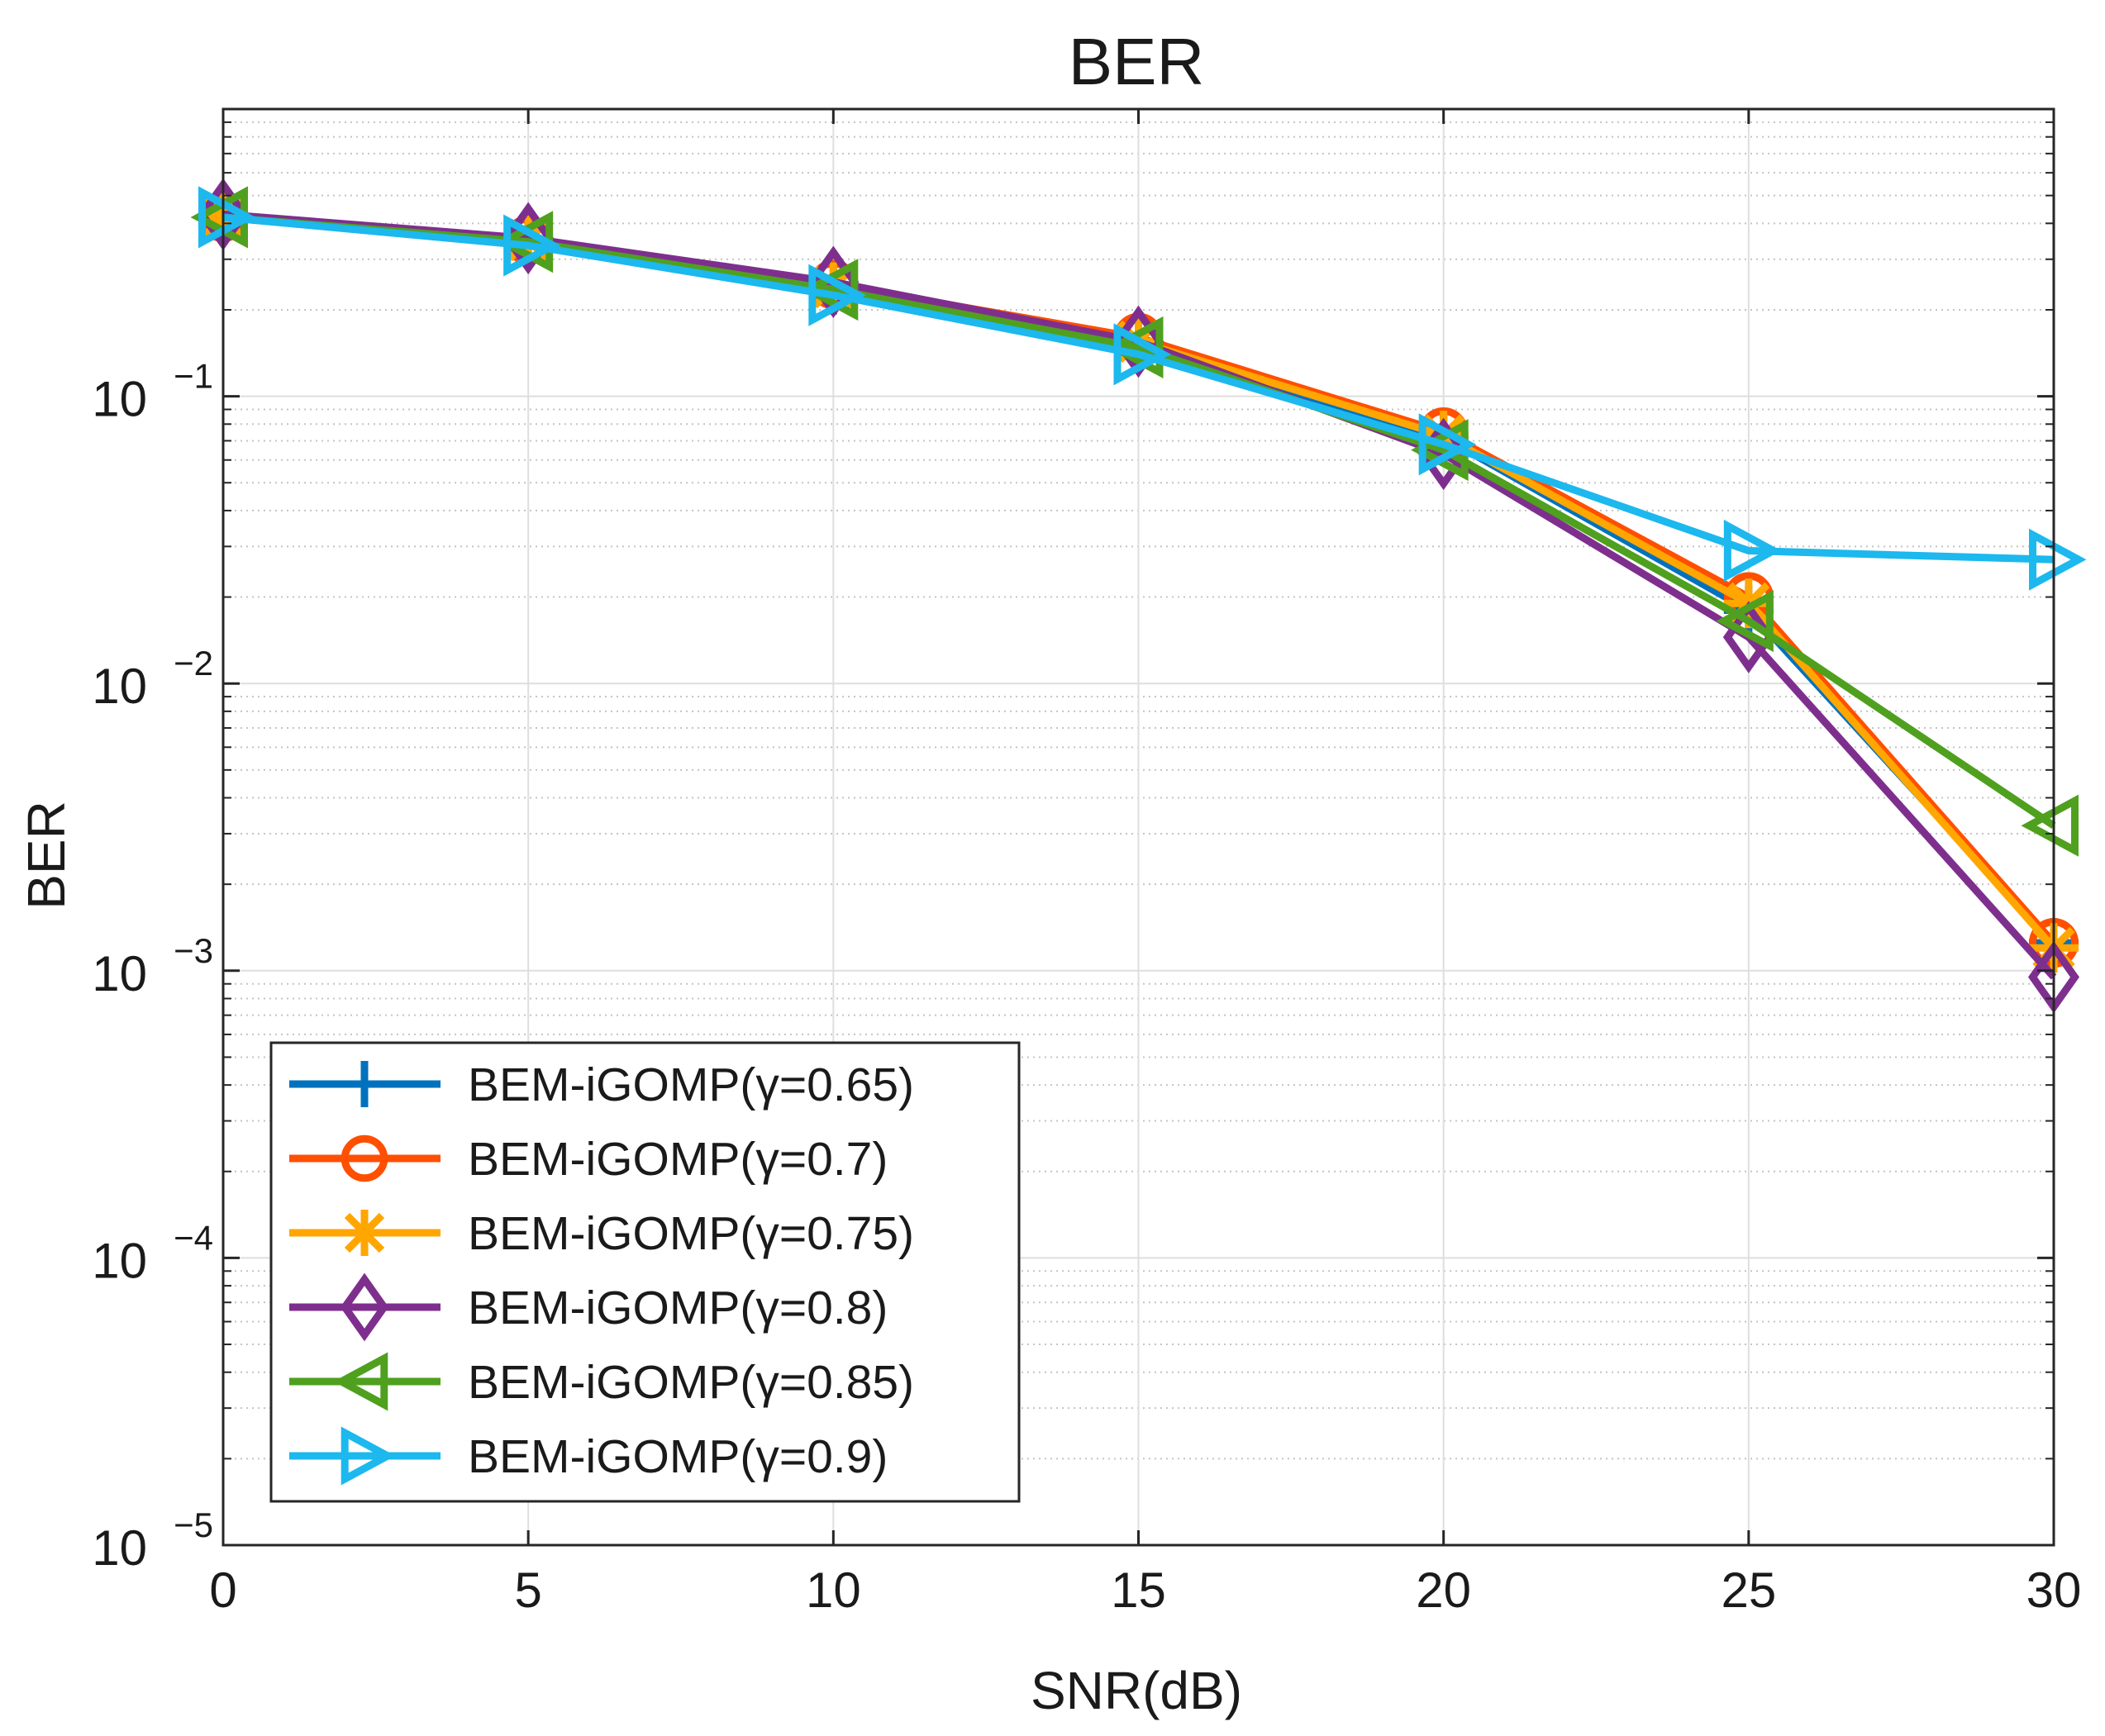 The image size is (2105, 1736). I want to click on legend-label: BEM-iGOMP(γ=0.7), so click(678, 1159).